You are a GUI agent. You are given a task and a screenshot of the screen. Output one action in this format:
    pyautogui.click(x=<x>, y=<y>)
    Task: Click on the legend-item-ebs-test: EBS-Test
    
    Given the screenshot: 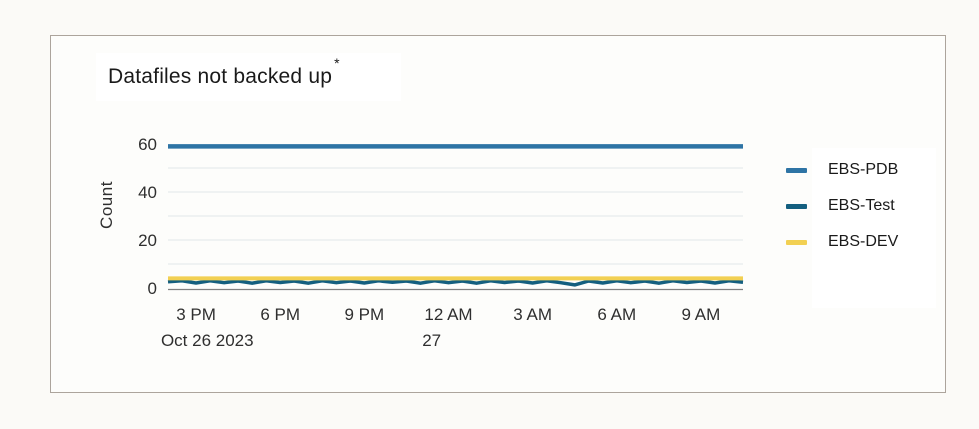 What is the action you would take?
    pyautogui.click(x=842, y=206)
    